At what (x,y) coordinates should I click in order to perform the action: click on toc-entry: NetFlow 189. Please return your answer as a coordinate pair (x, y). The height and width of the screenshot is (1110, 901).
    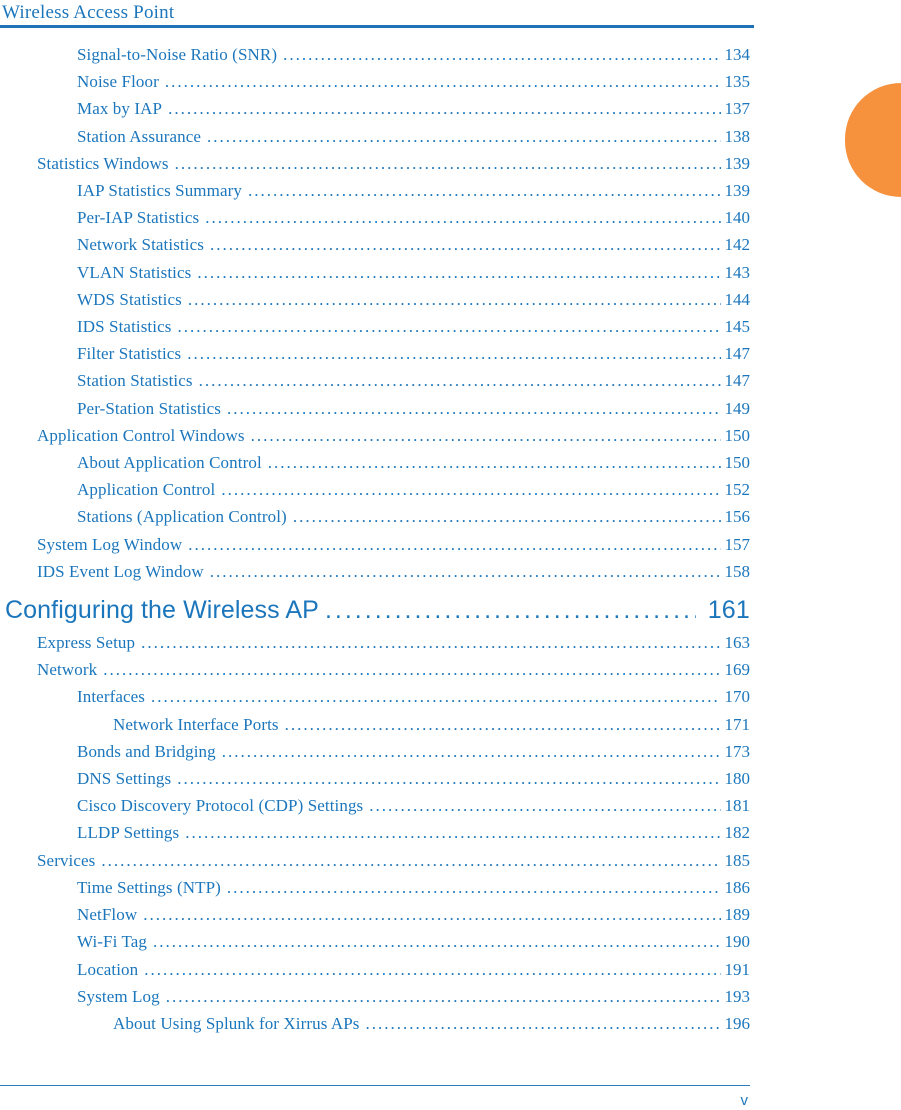
    Looking at the image, I should click on (375, 914).